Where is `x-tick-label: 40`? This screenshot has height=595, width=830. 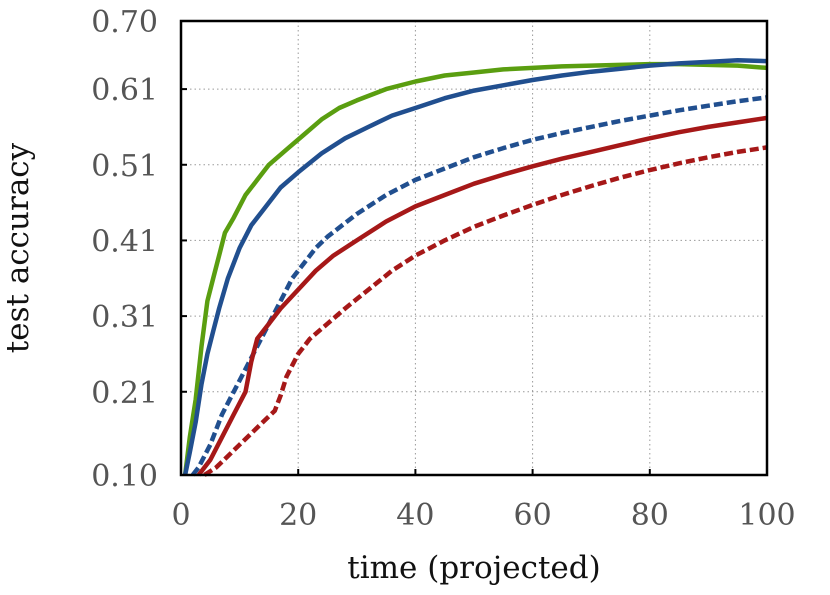
x-tick-label: 40 is located at coordinates (415, 515).